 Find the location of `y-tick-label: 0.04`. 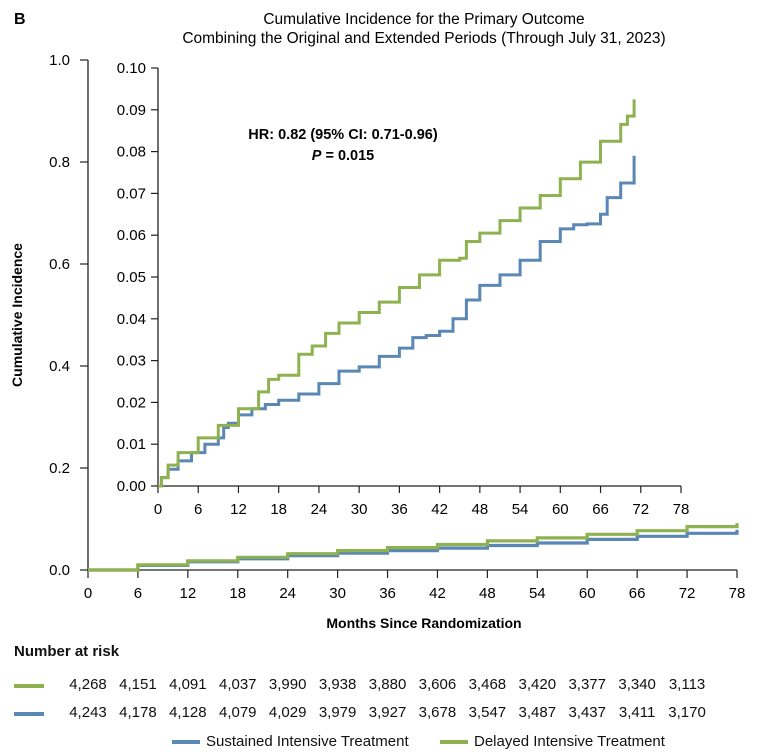

y-tick-label: 0.04 is located at coordinates (131, 319).